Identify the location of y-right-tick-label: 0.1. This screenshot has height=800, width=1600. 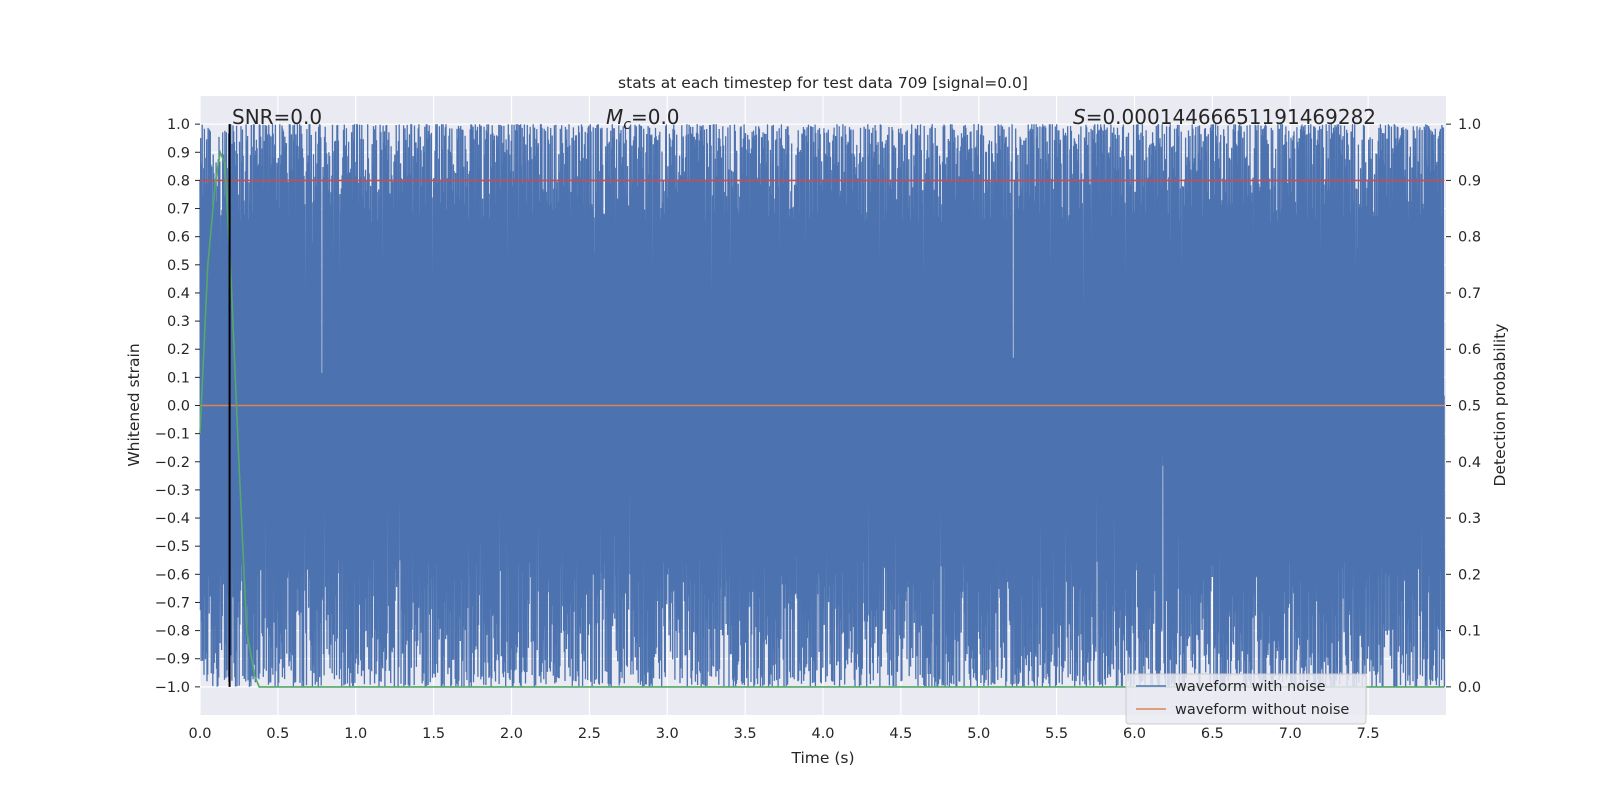
(1469, 632).